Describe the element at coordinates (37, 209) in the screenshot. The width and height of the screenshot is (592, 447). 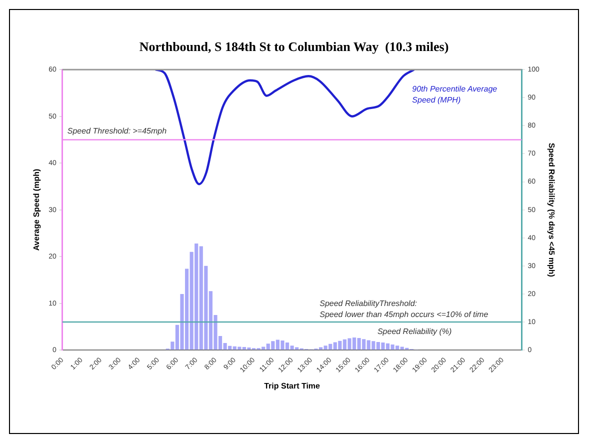
I see `y-axis-title: Average Speed (mph)` at that location.